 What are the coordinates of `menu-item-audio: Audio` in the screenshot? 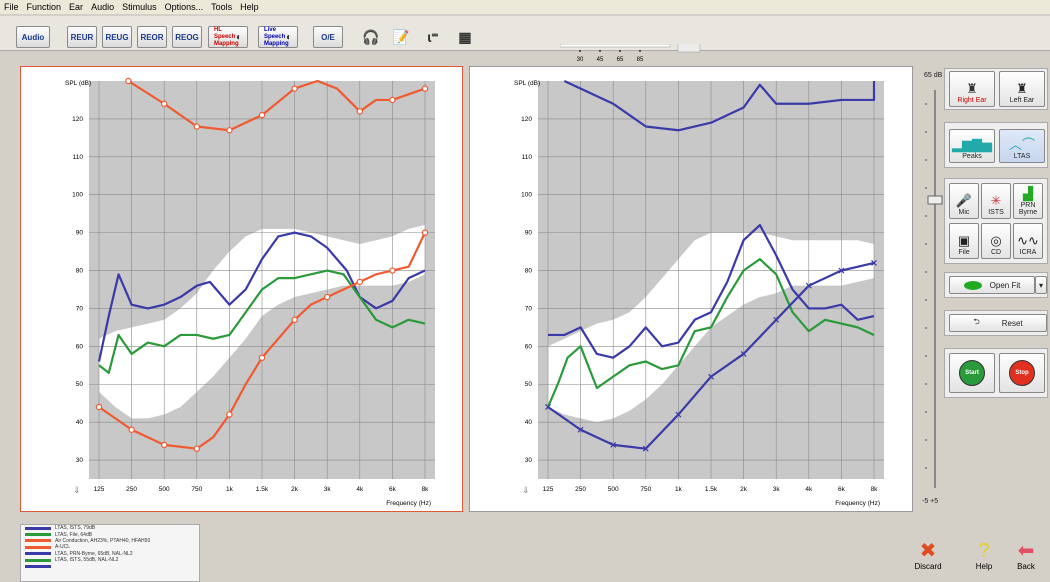 It's located at (103, 7).